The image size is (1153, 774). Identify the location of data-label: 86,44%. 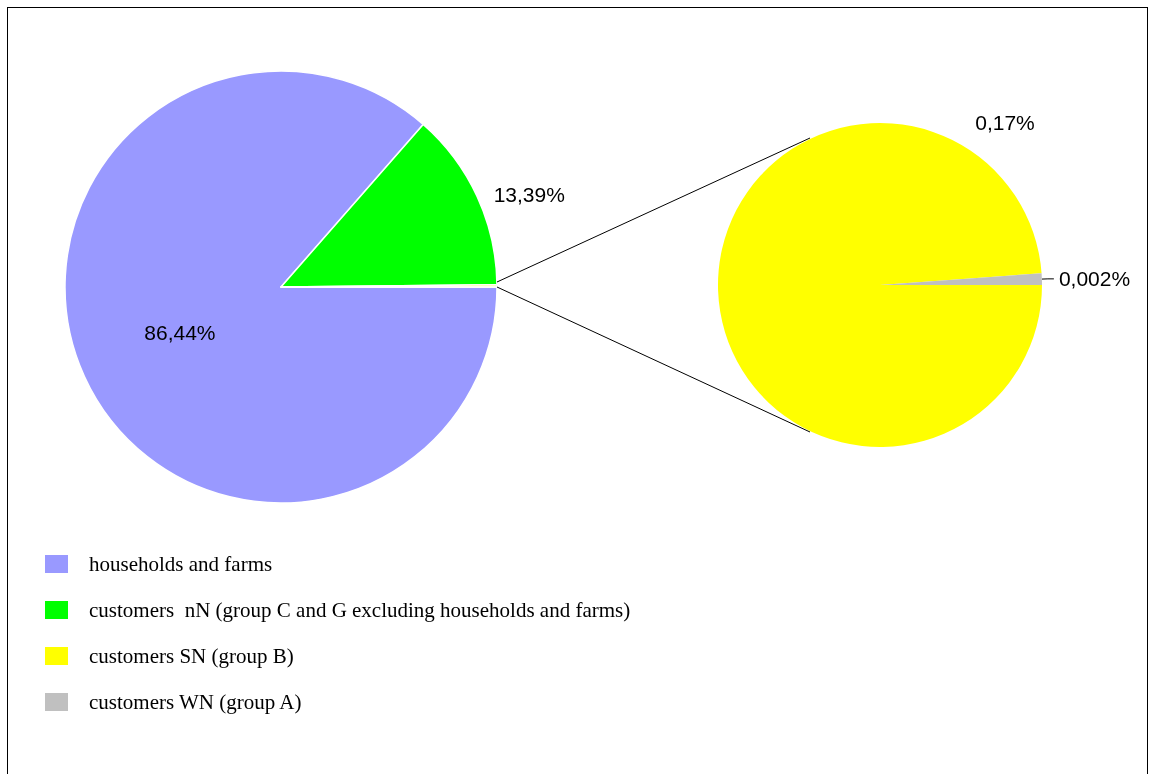
(180, 333).